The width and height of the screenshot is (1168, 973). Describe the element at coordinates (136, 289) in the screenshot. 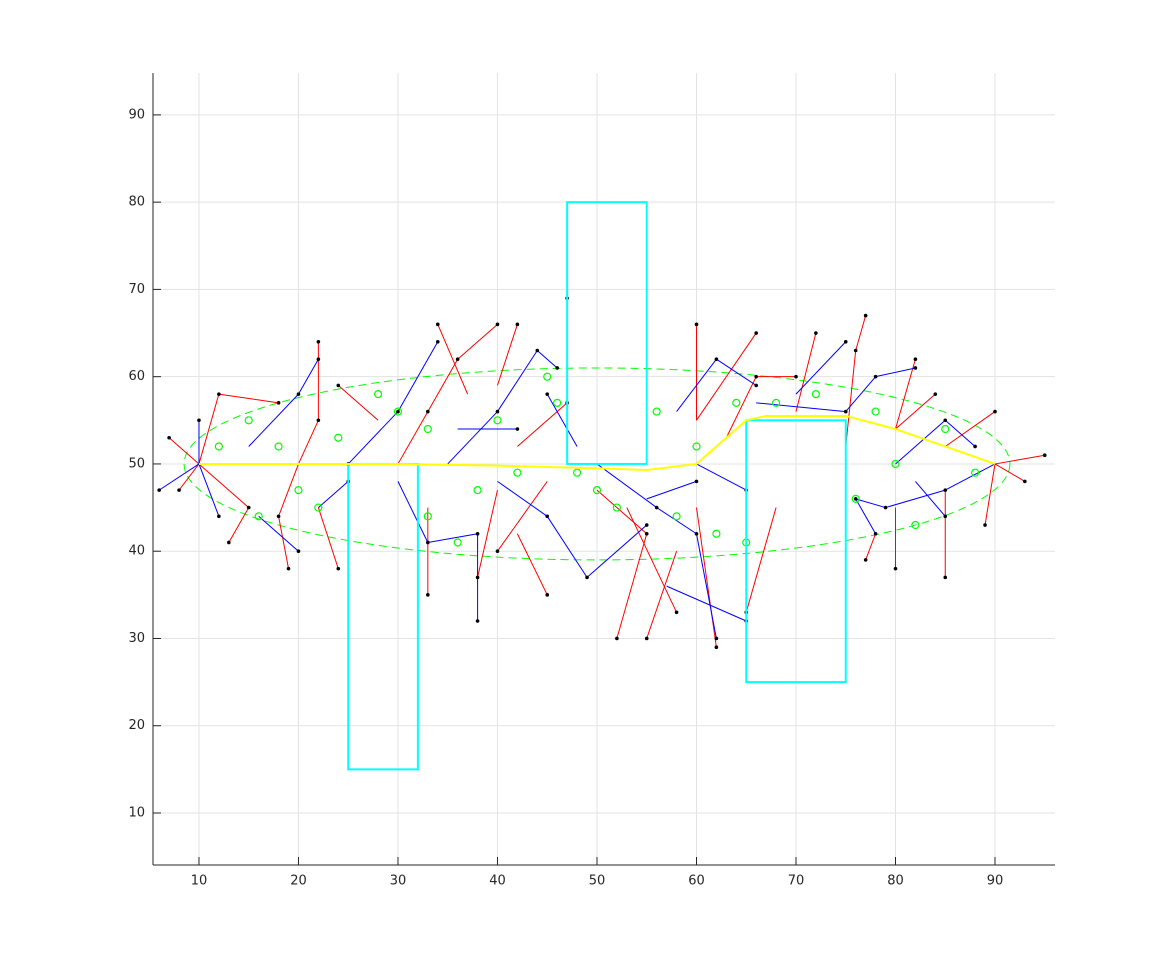

I see `y-tick-label: 70` at that location.